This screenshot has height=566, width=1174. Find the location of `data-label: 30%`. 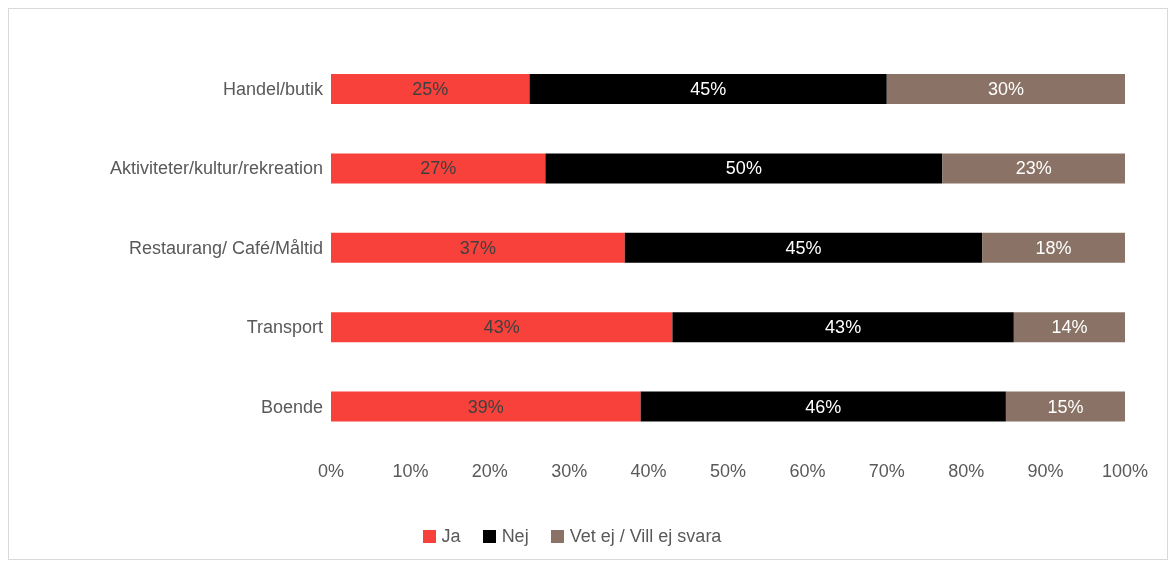

data-label: 30% is located at coordinates (1005, 89).